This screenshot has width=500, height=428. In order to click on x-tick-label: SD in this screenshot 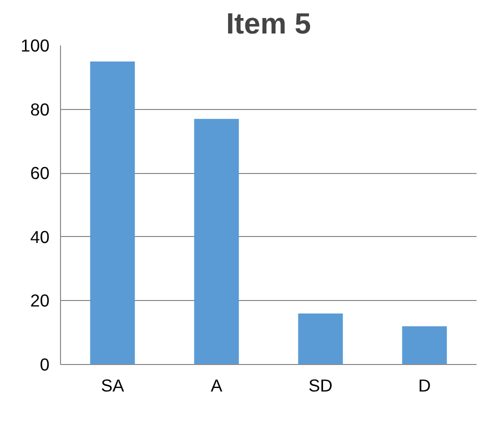, I will do `click(320, 386)`.